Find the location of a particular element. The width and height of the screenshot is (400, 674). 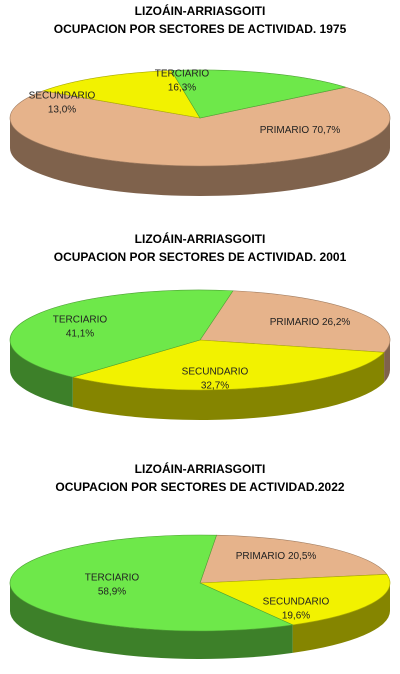

value-label: 32,7% is located at coordinates (215, 386).